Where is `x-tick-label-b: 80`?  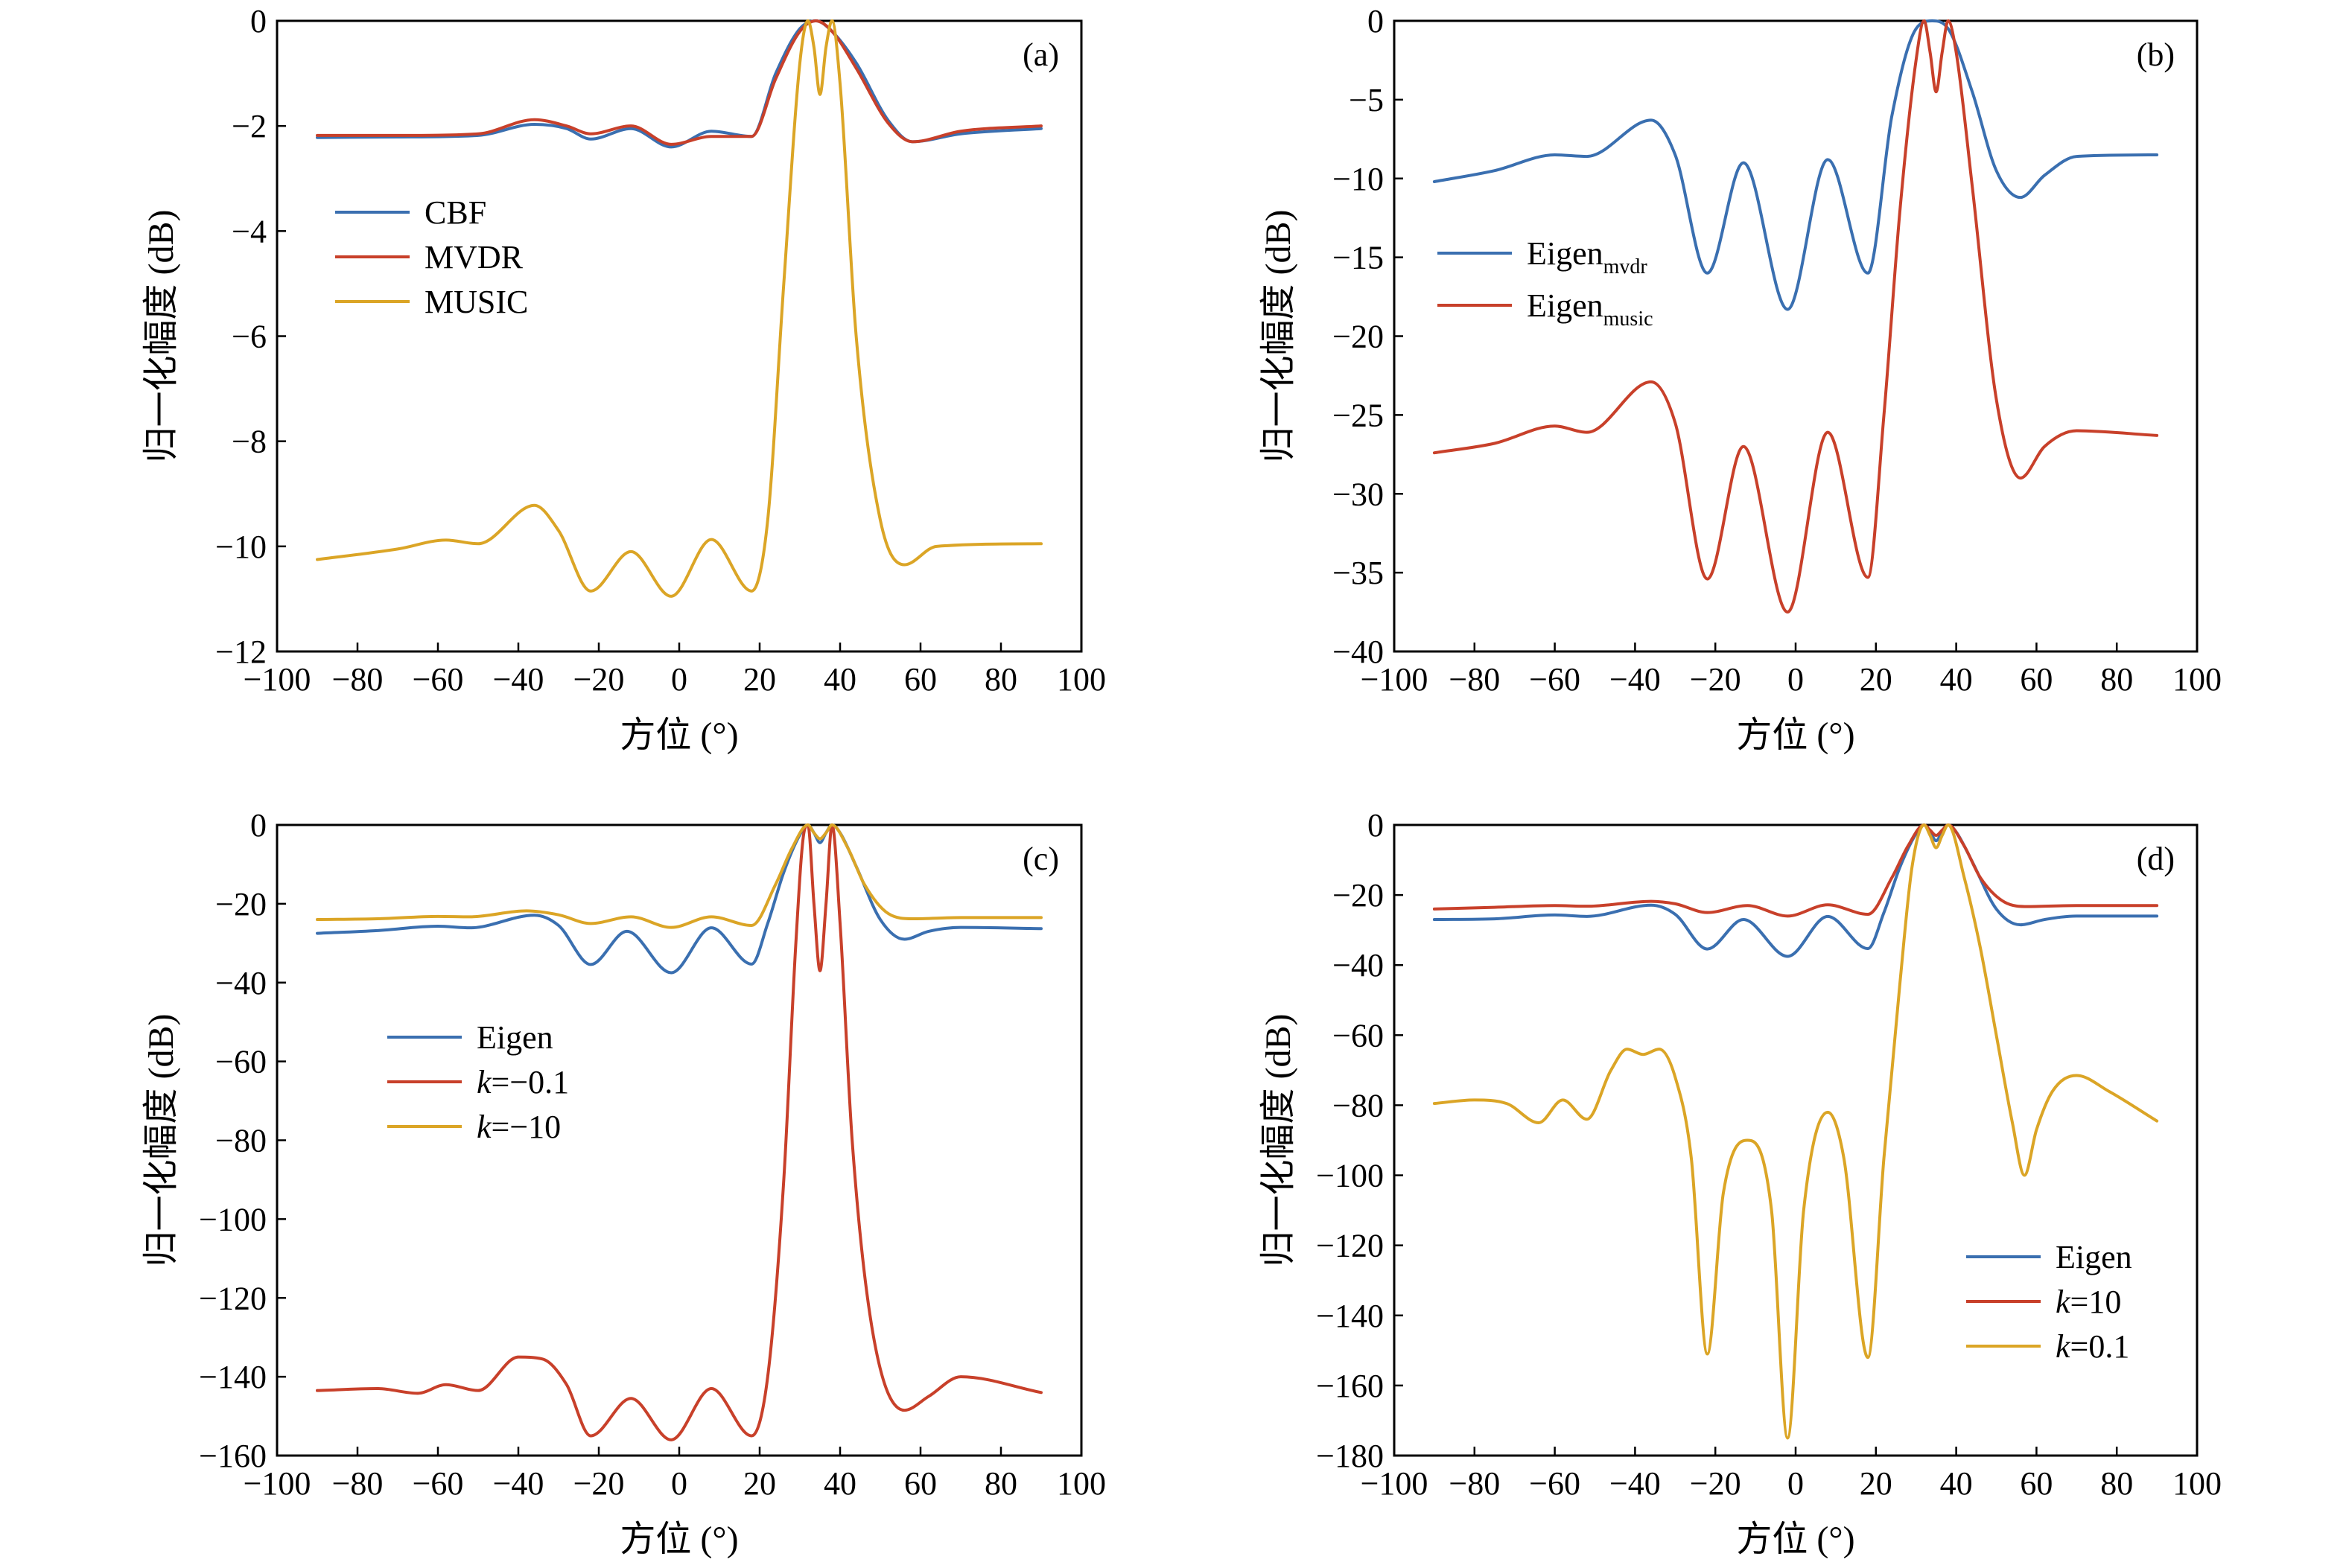 x-tick-label-b: 80 is located at coordinates (2116, 679).